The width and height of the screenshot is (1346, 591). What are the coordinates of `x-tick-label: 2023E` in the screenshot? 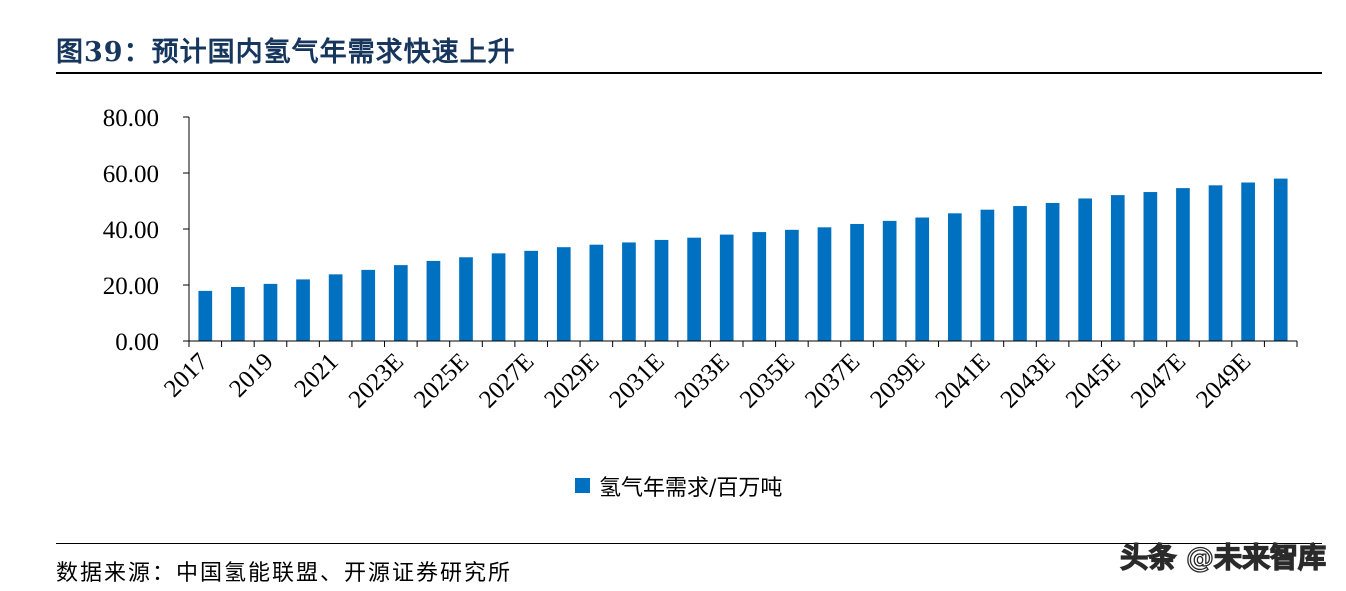 It's located at (376, 380).